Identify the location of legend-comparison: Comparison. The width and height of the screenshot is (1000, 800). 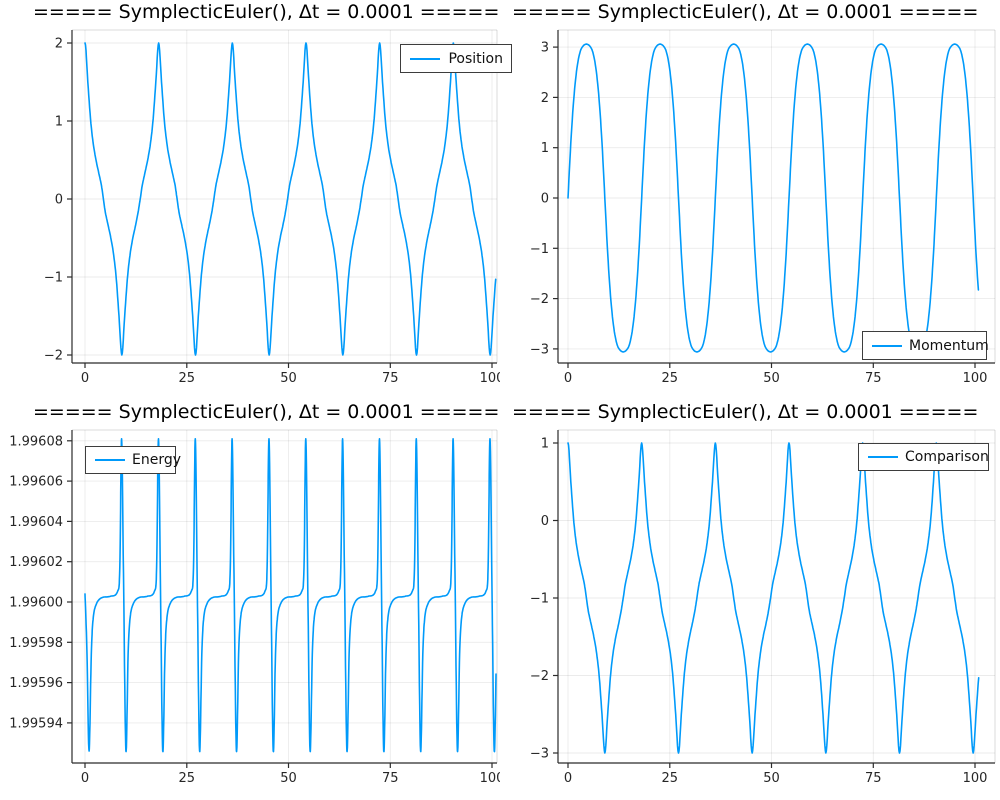
(923, 457).